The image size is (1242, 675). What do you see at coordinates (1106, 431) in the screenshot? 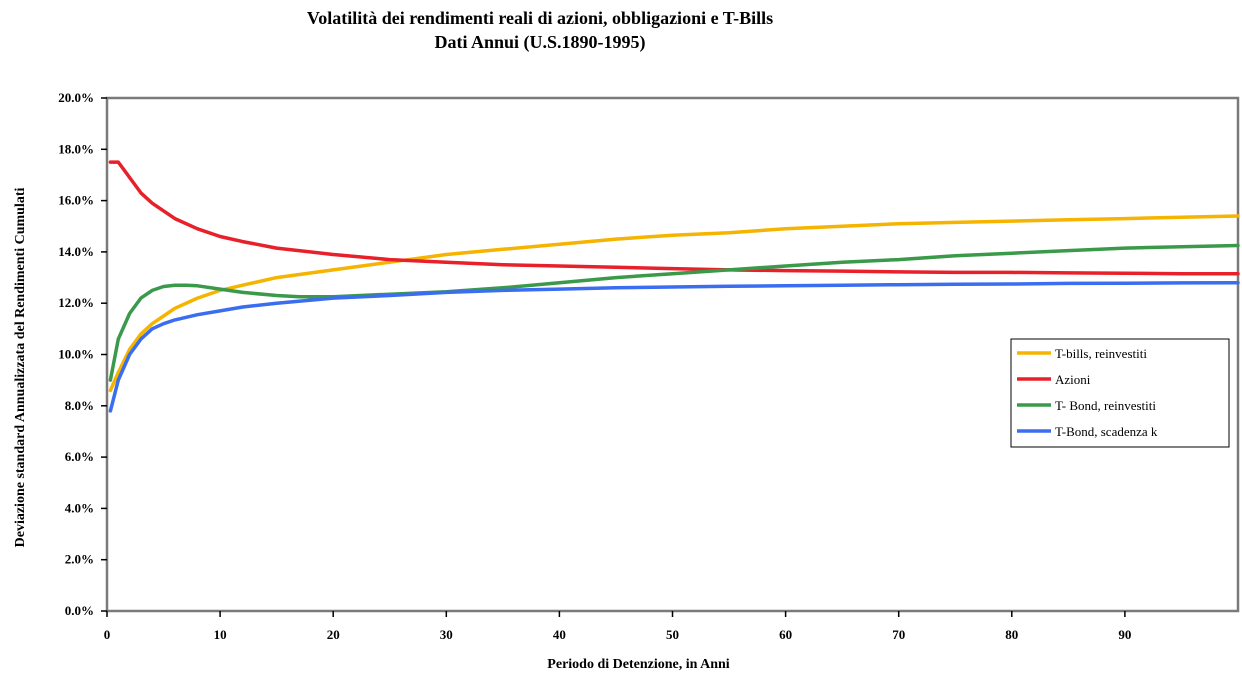
I see `legend-entry-label: T-Bond, scadenza k` at bounding box center [1106, 431].